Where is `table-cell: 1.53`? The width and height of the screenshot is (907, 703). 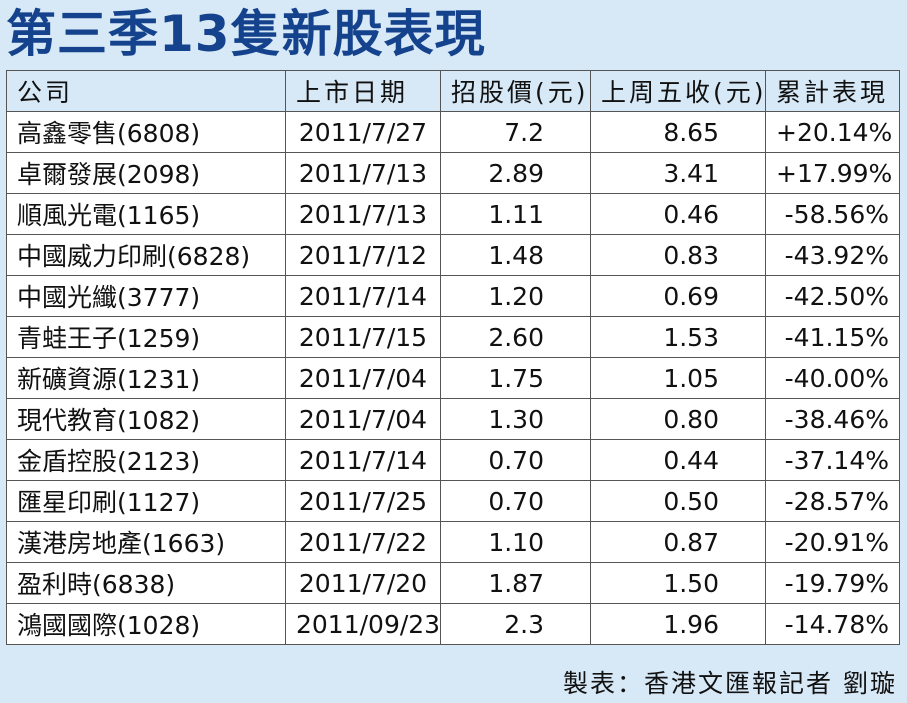
table-cell: 1.53 is located at coordinates (678, 337).